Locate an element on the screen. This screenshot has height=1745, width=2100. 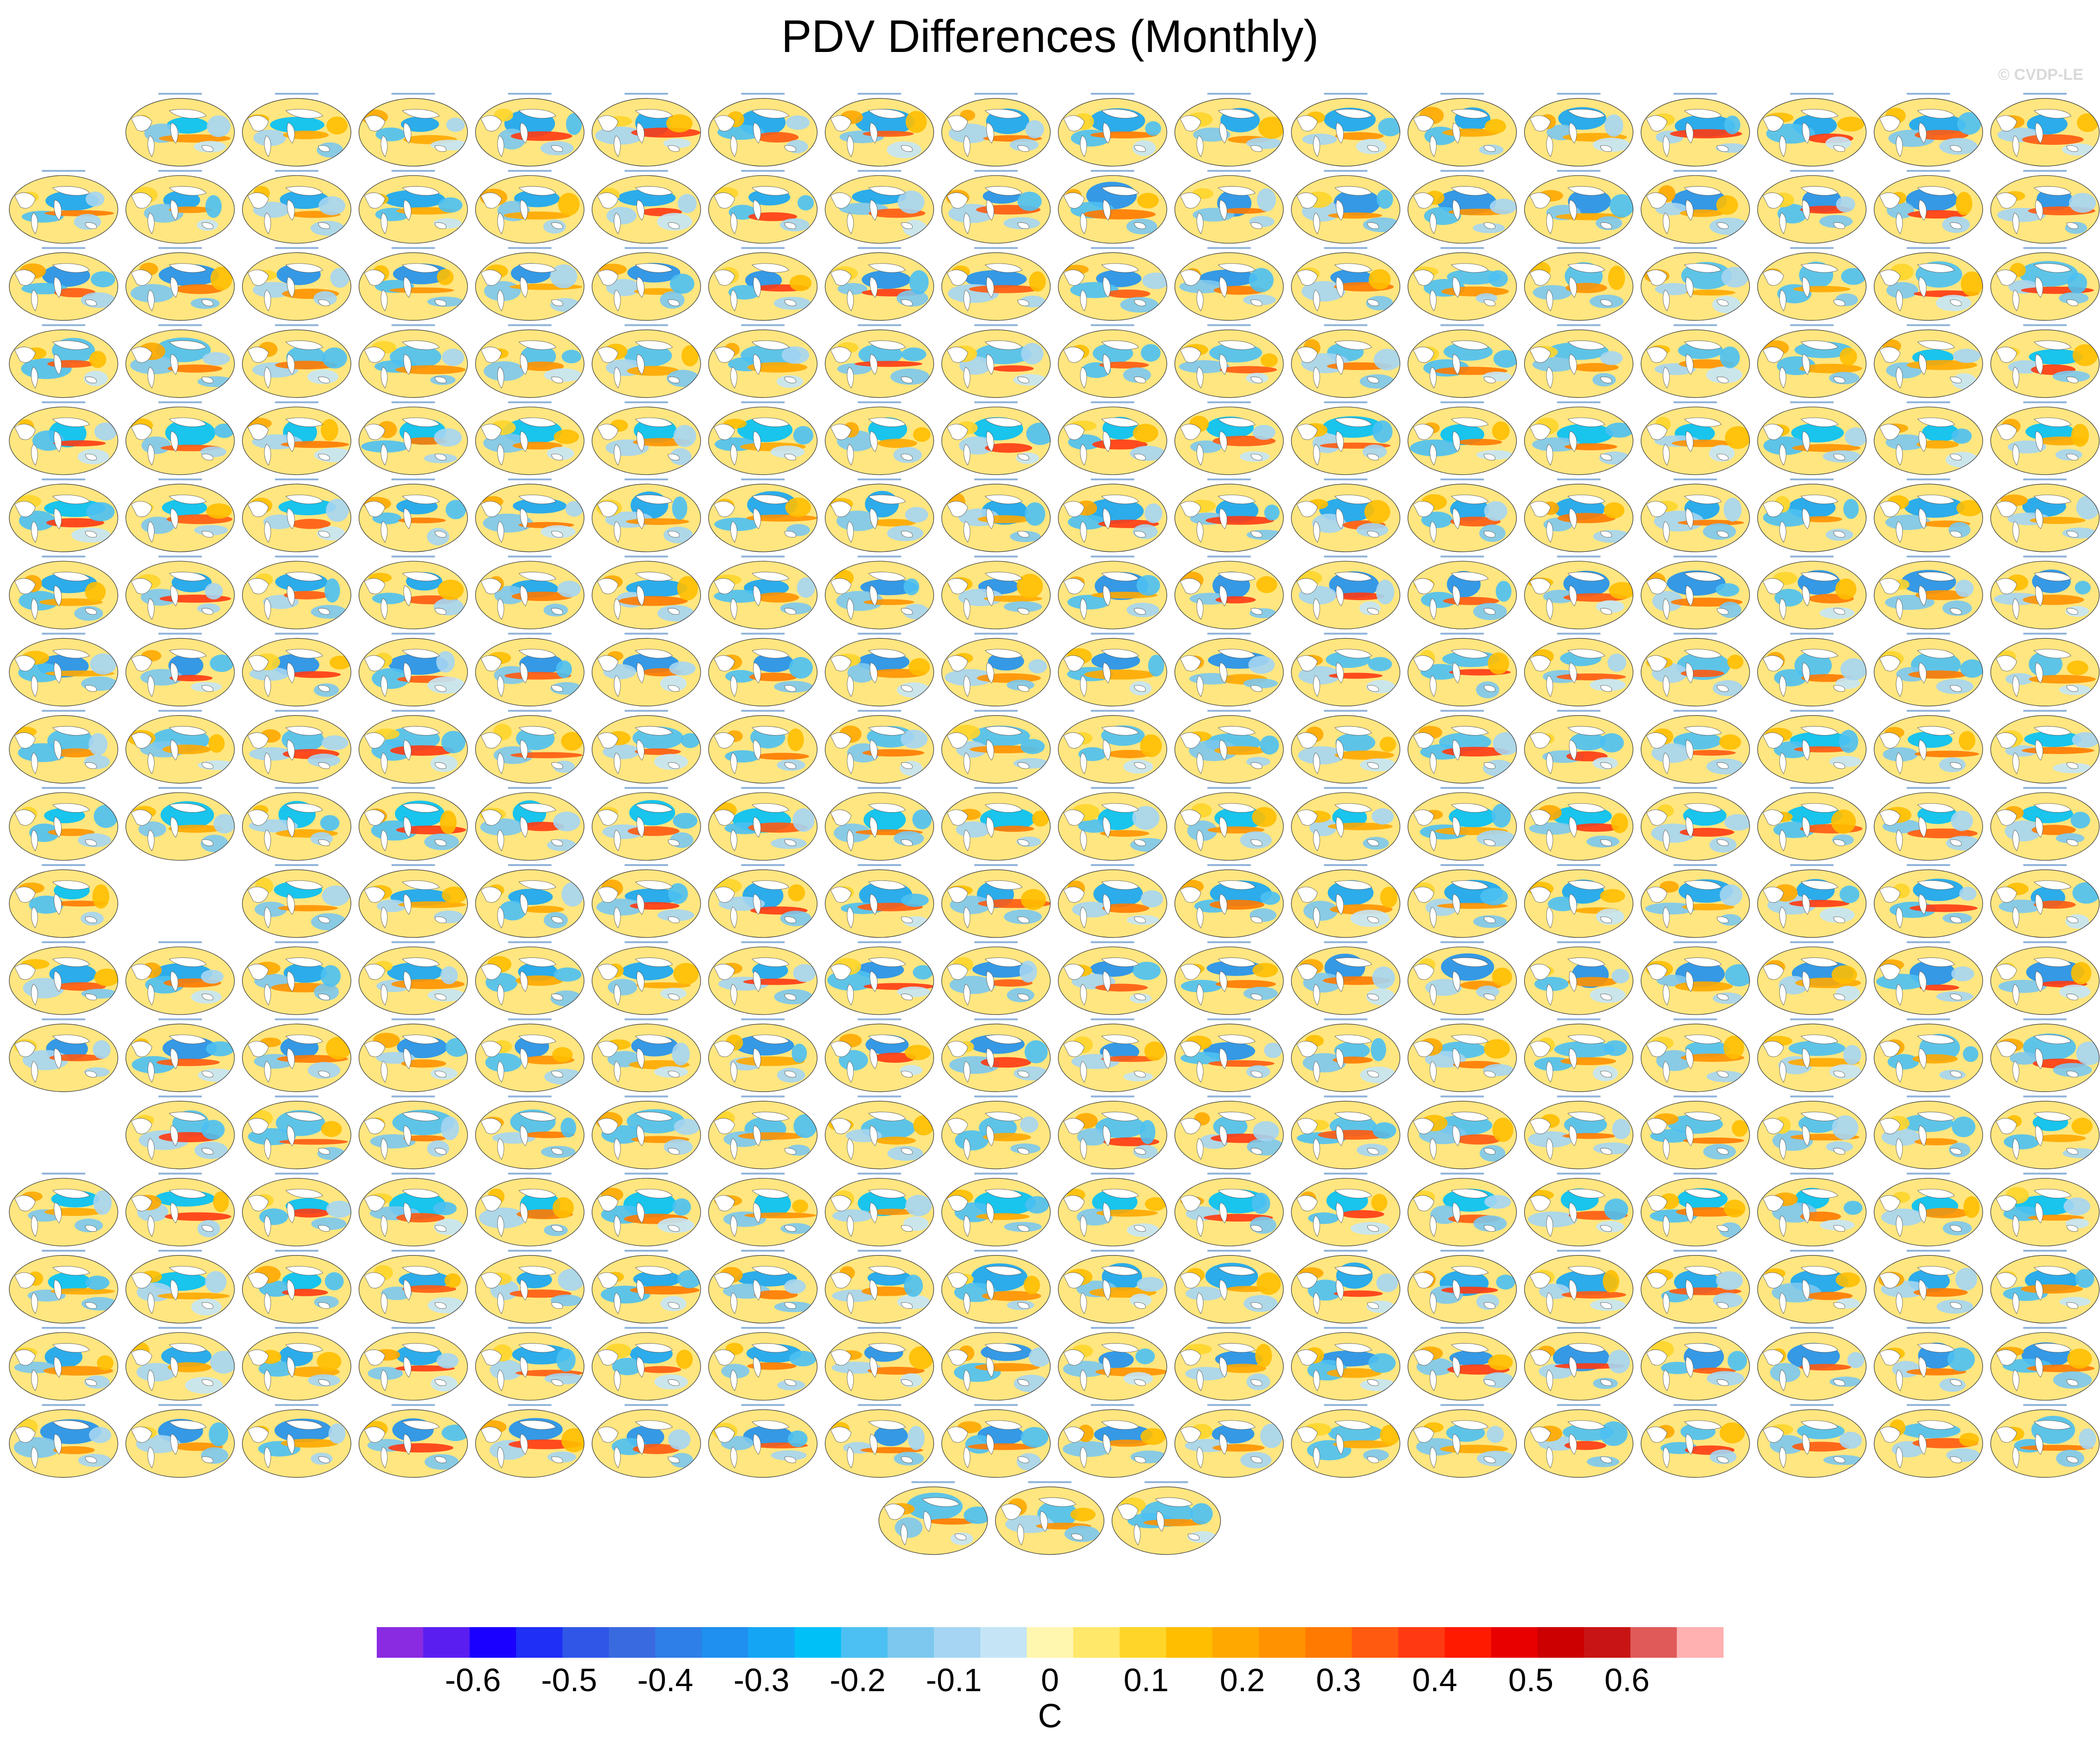
colorbar-tick-label: -0.4 is located at coordinates (666, 1680).